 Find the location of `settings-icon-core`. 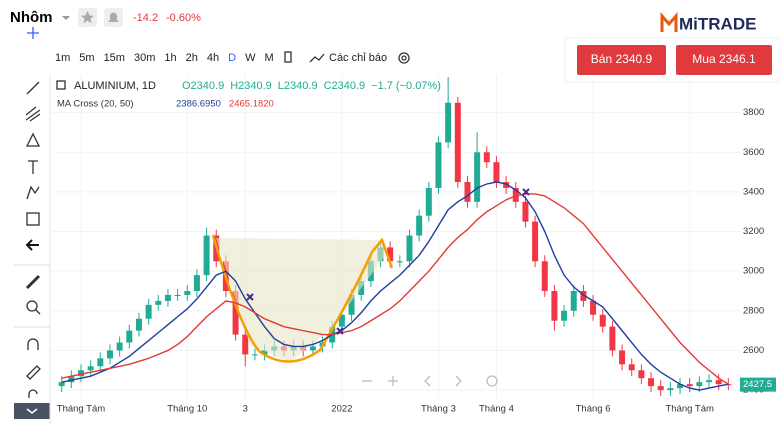

settings-icon-core is located at coordinates (404, 58).